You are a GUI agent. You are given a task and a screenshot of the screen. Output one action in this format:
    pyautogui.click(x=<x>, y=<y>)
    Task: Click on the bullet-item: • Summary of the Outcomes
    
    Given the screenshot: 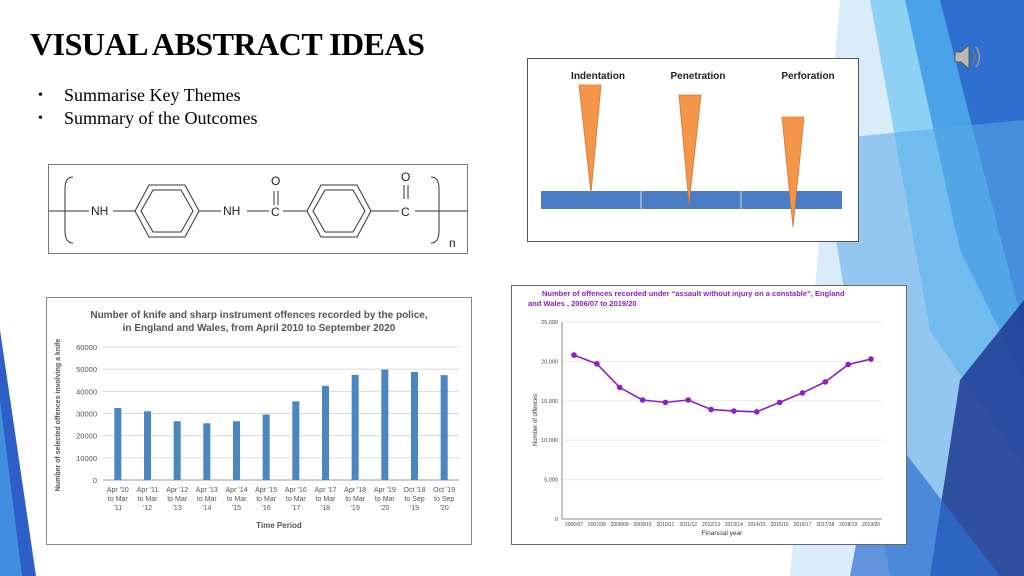 What is the action you would take?
    pyautogui.click(x=147, y=118)
    